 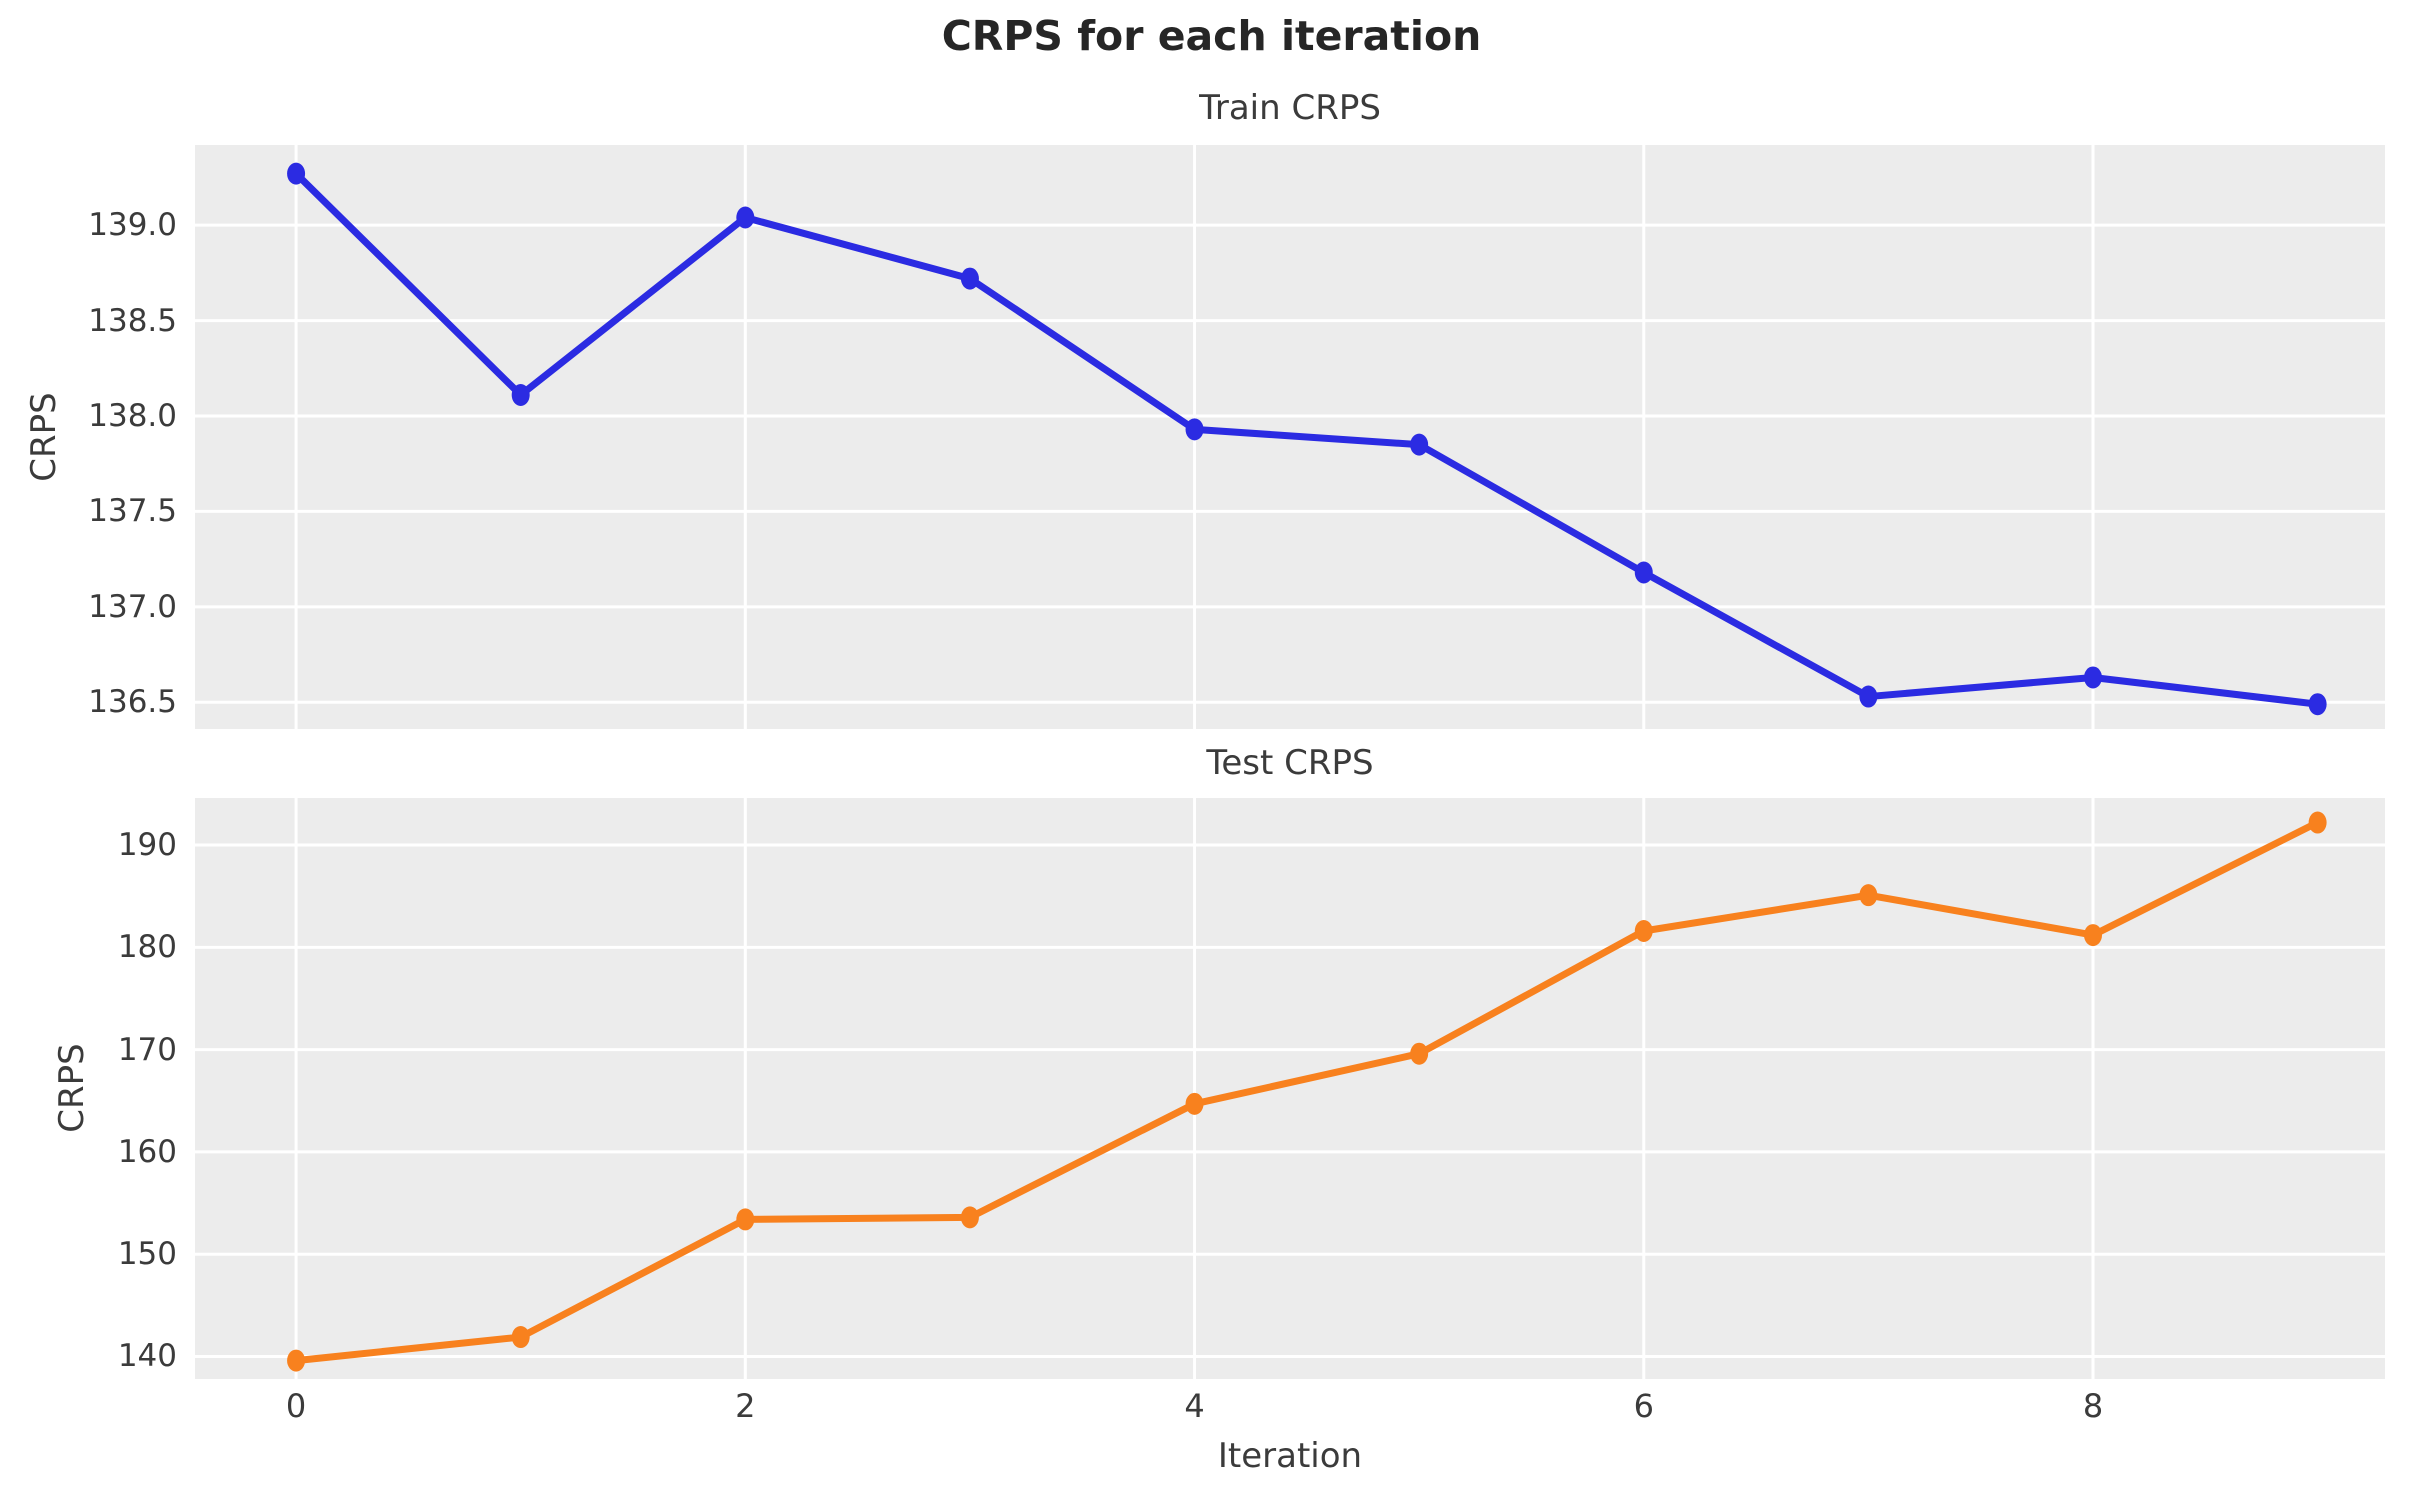 I want to click on y-tick-label: 150, so click(x=147, y=1254).